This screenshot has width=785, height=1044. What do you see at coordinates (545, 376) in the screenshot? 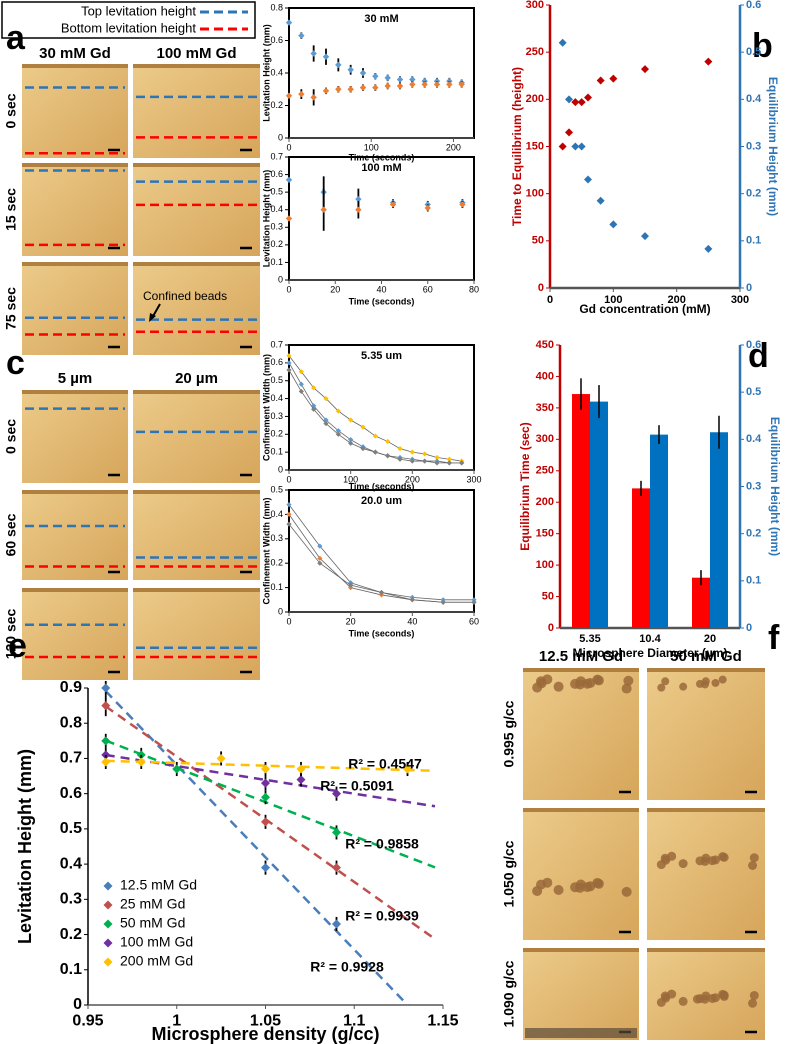
I see `y-tick-label: 400` at bounding box center [545, 376].